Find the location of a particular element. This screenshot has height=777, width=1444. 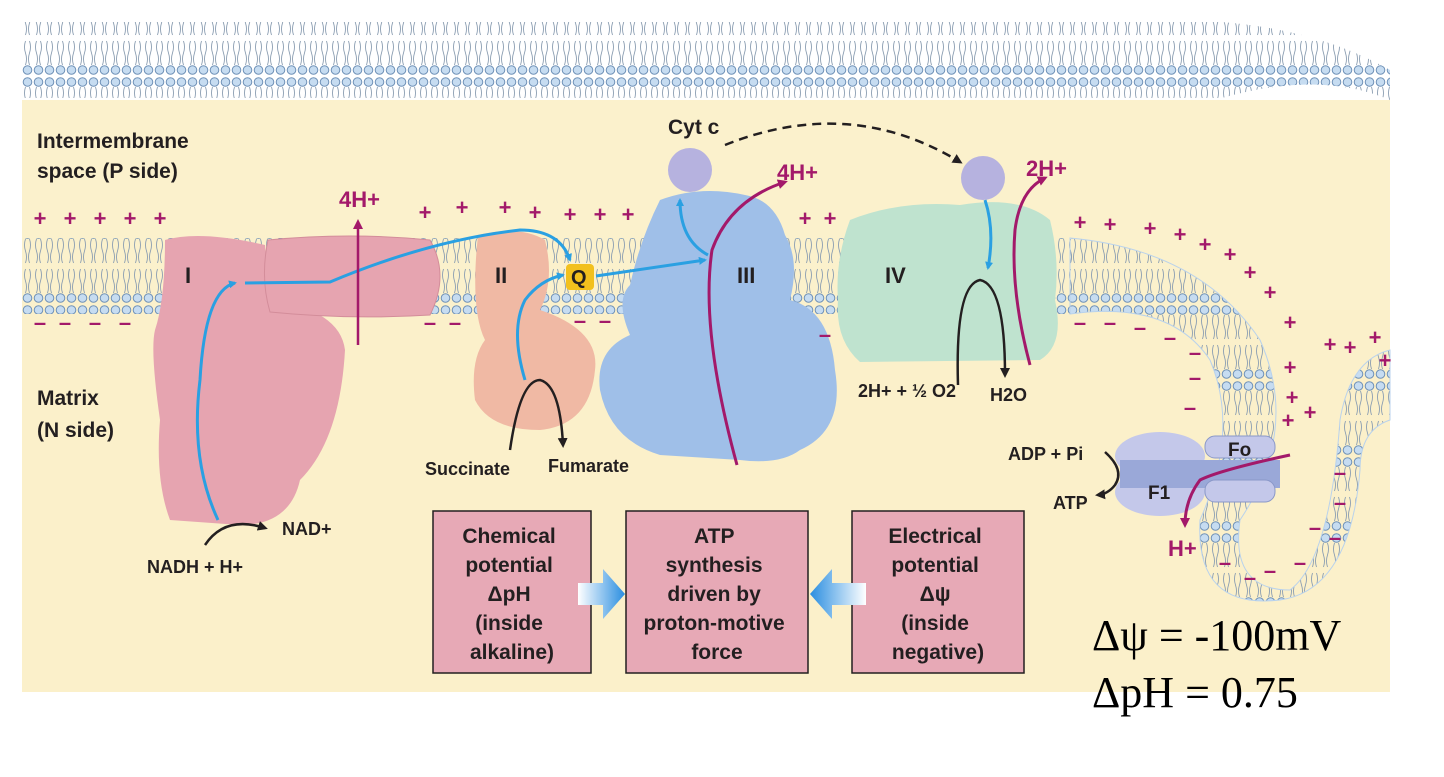

f1-label: F1 is located at coordinates (1159, 493).